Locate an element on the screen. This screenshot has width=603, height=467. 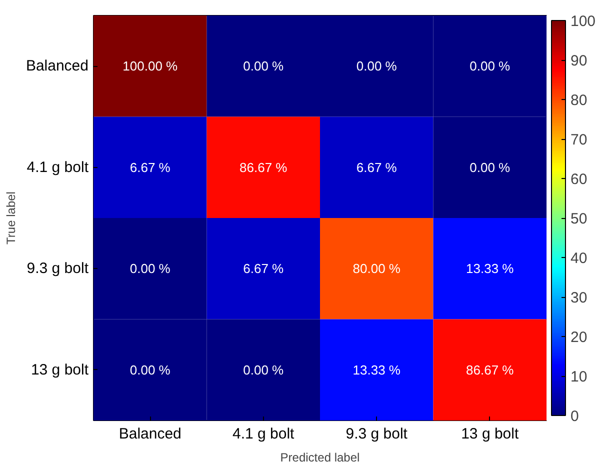
color-bar-label: 20 is located at coordinates (579, 337).